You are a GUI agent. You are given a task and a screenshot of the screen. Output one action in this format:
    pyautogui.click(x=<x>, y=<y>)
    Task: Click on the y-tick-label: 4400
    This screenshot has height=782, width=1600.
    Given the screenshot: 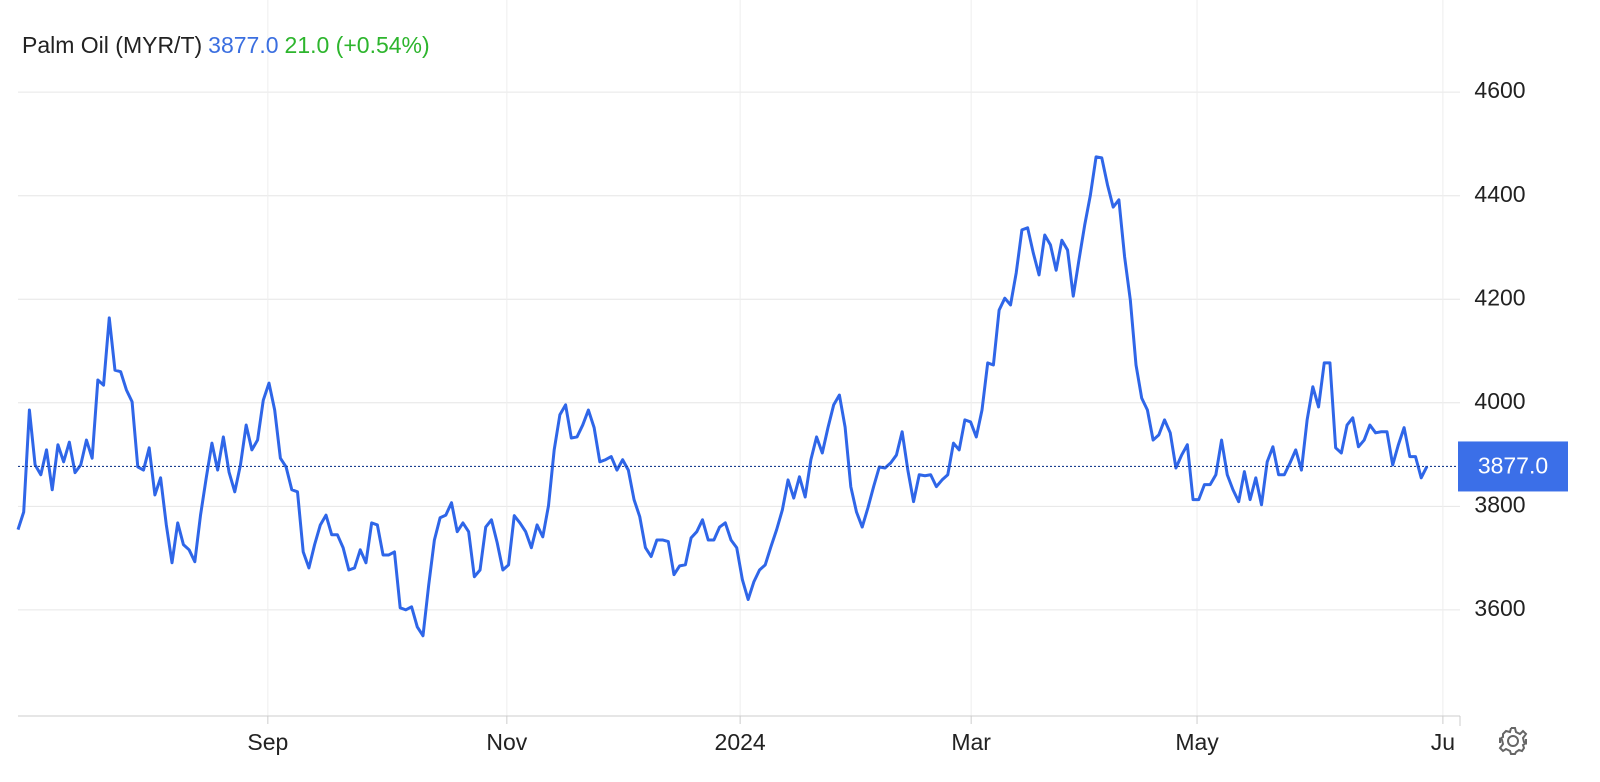 What is the action you would take?
    pyautogui.click(x=1499, y=194)
    